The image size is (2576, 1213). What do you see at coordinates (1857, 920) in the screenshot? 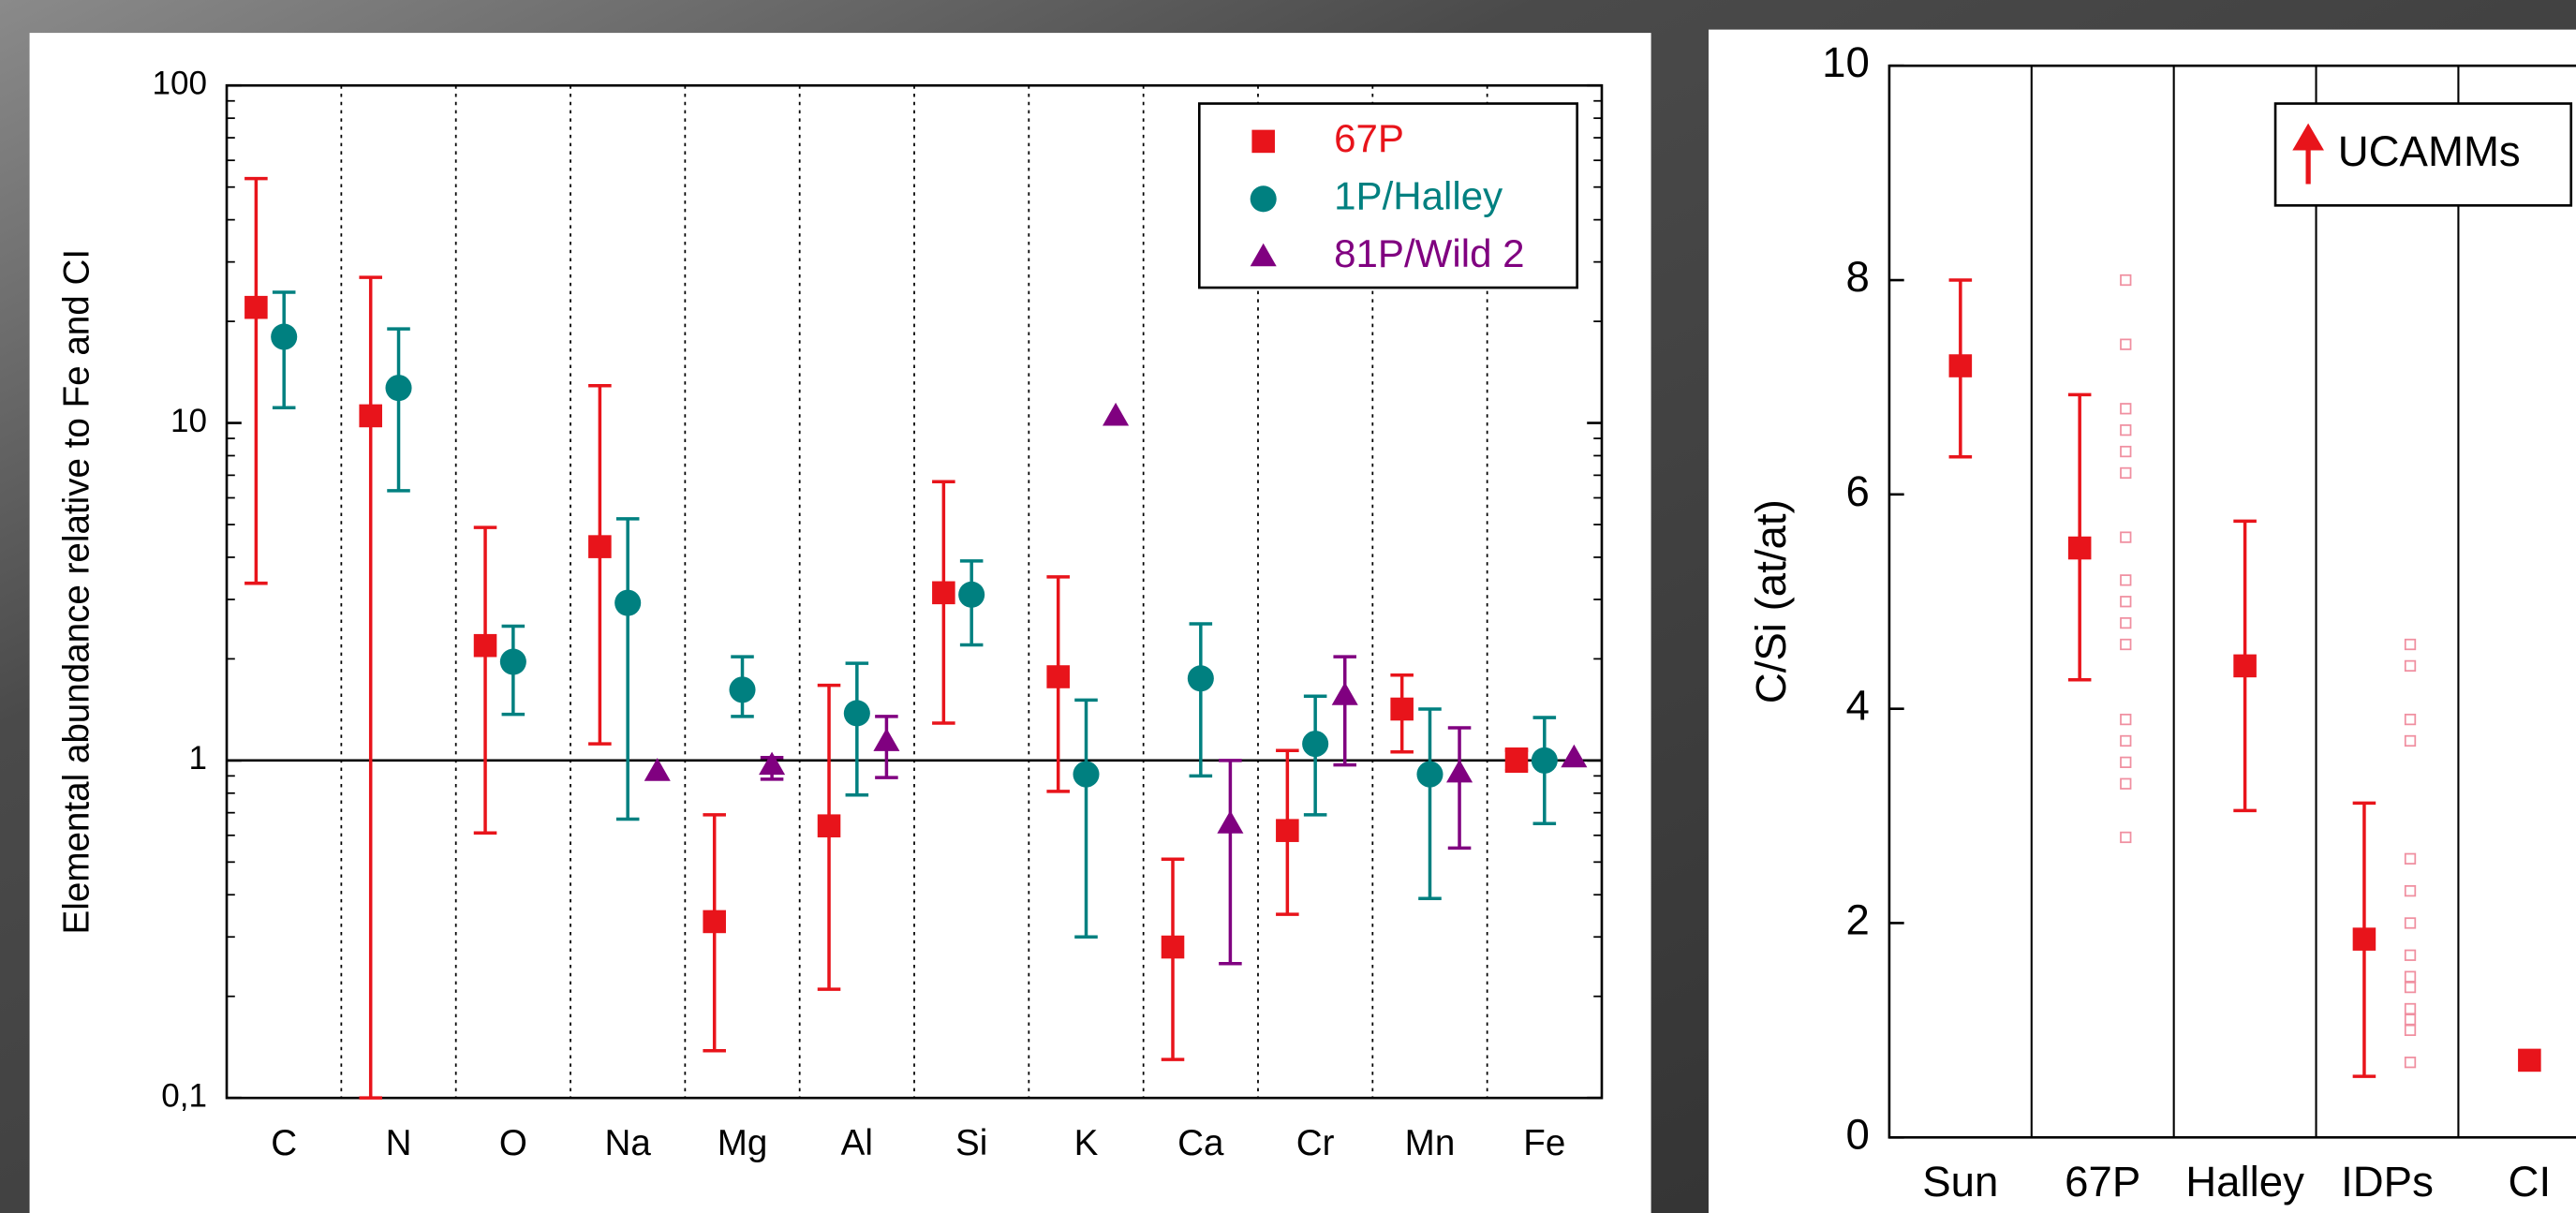
I see `y-tick-label: 2` at bounding box center [1857, 920].